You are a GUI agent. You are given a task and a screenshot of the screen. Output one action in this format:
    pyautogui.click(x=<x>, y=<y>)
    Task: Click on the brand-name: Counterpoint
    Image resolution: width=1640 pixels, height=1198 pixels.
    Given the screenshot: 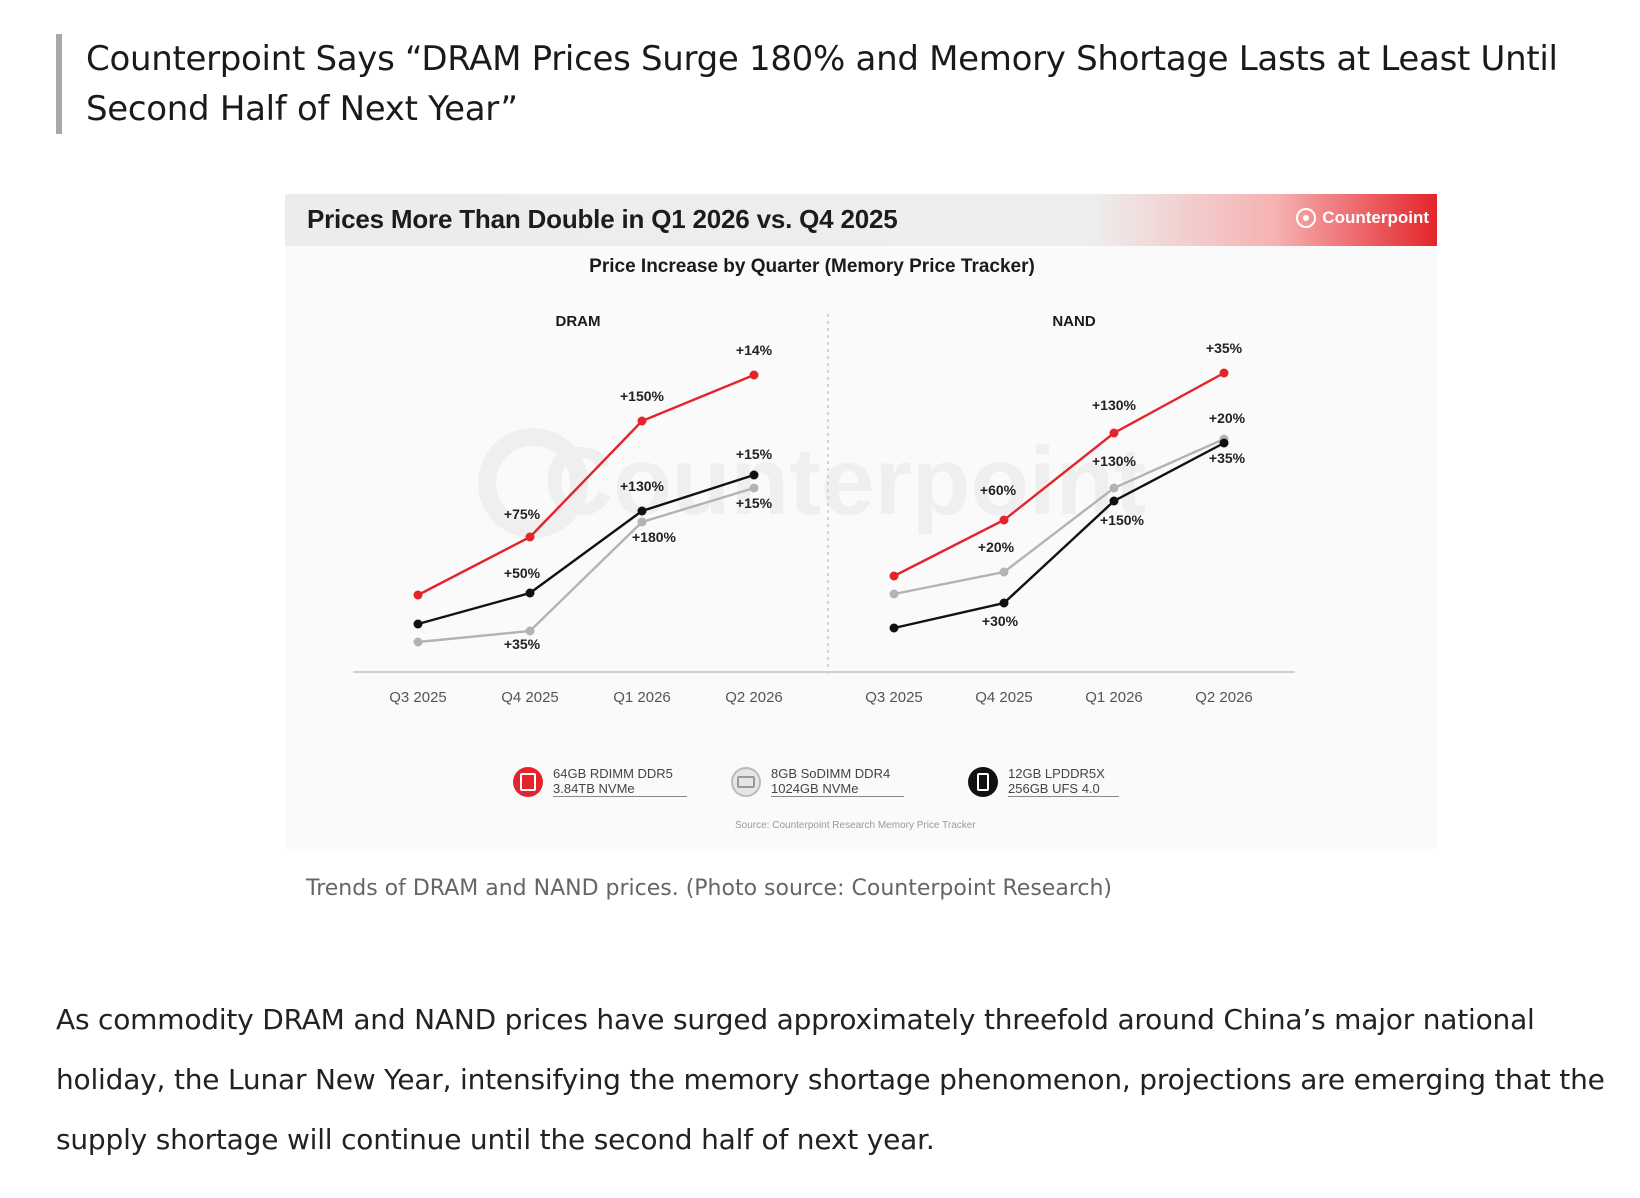 What is the action you would take?
    pyautogui.click(x=1375, y=217)
    